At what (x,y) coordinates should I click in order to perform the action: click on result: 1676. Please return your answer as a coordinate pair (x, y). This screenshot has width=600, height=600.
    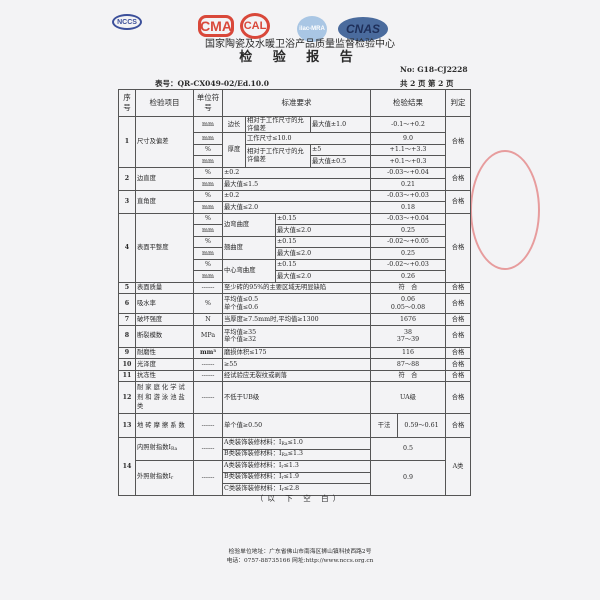
    Looking at the image, I should click on (408, 319).